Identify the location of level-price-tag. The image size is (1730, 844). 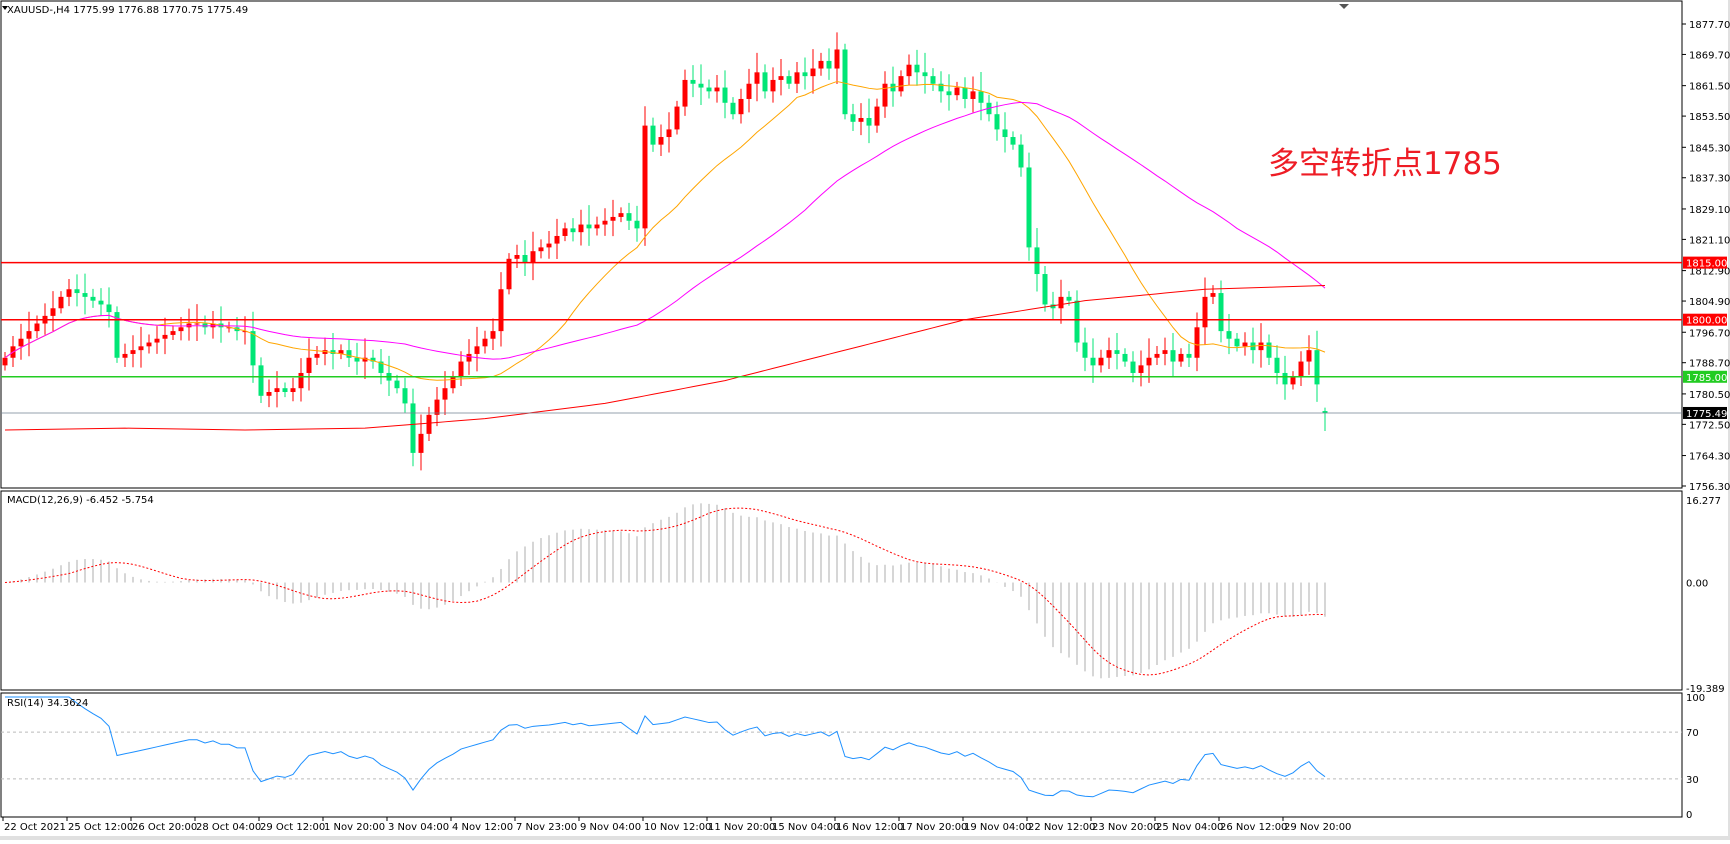
(1705, 319).